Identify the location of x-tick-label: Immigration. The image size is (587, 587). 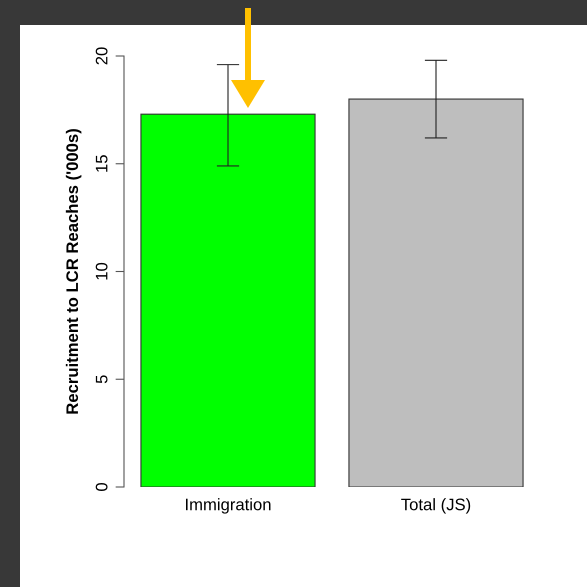
(228, 506).